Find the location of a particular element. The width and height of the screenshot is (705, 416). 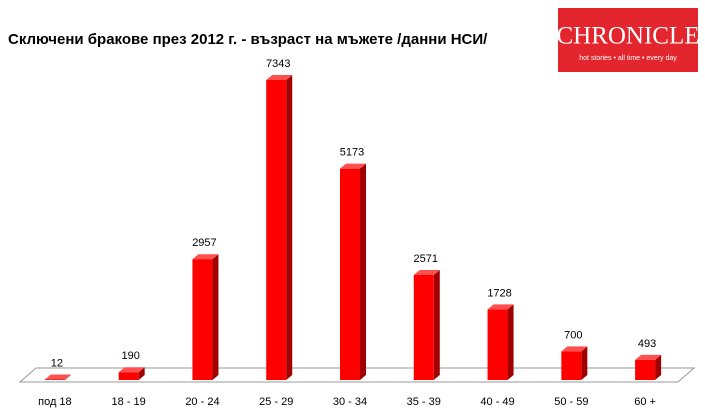

data-label: 5173 is located at coordinates (352, 153).